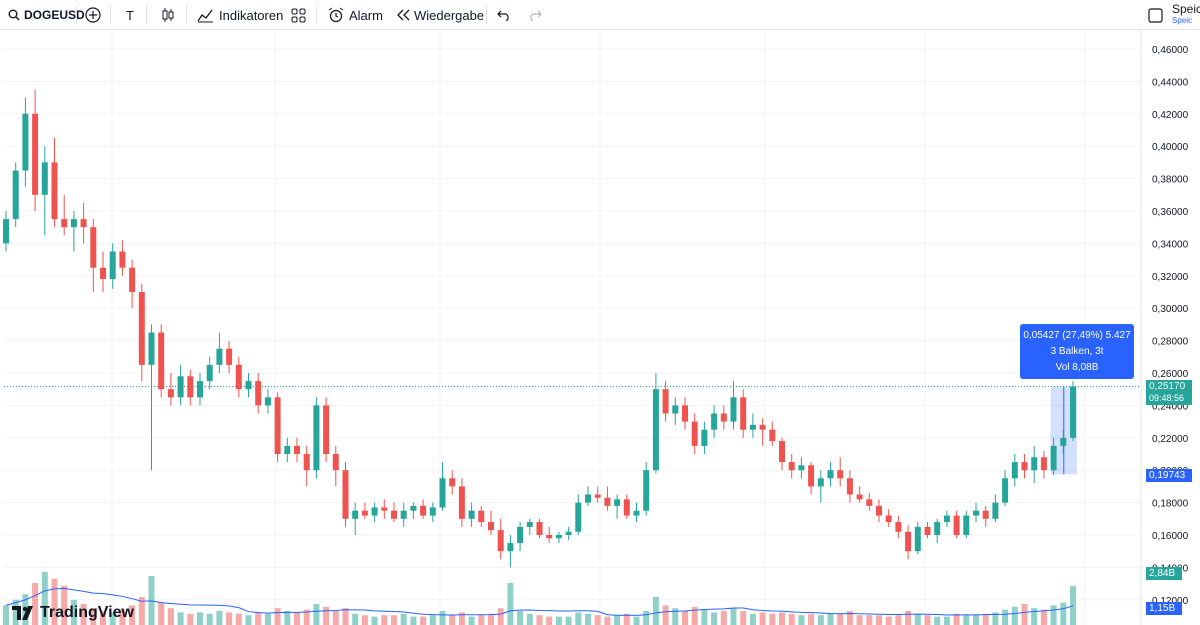 Image resolution: width=1200 pixels, height=625 pixels. I want to click on price-tick-label: 0,46000, so click(1170, 50).